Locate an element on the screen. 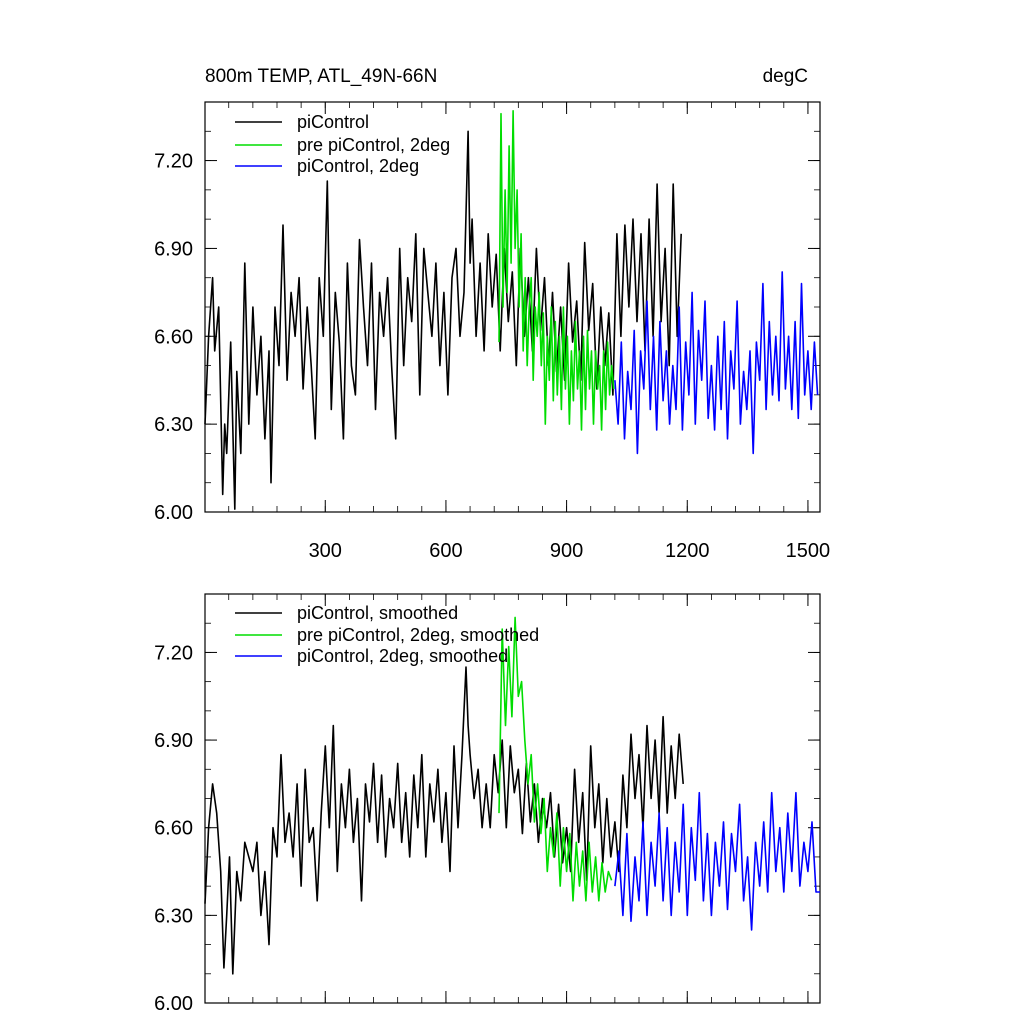 Image resolution: width=1024 pixels, height=1024 pixels. chart-units: degC is located at coordinates (785, 76).